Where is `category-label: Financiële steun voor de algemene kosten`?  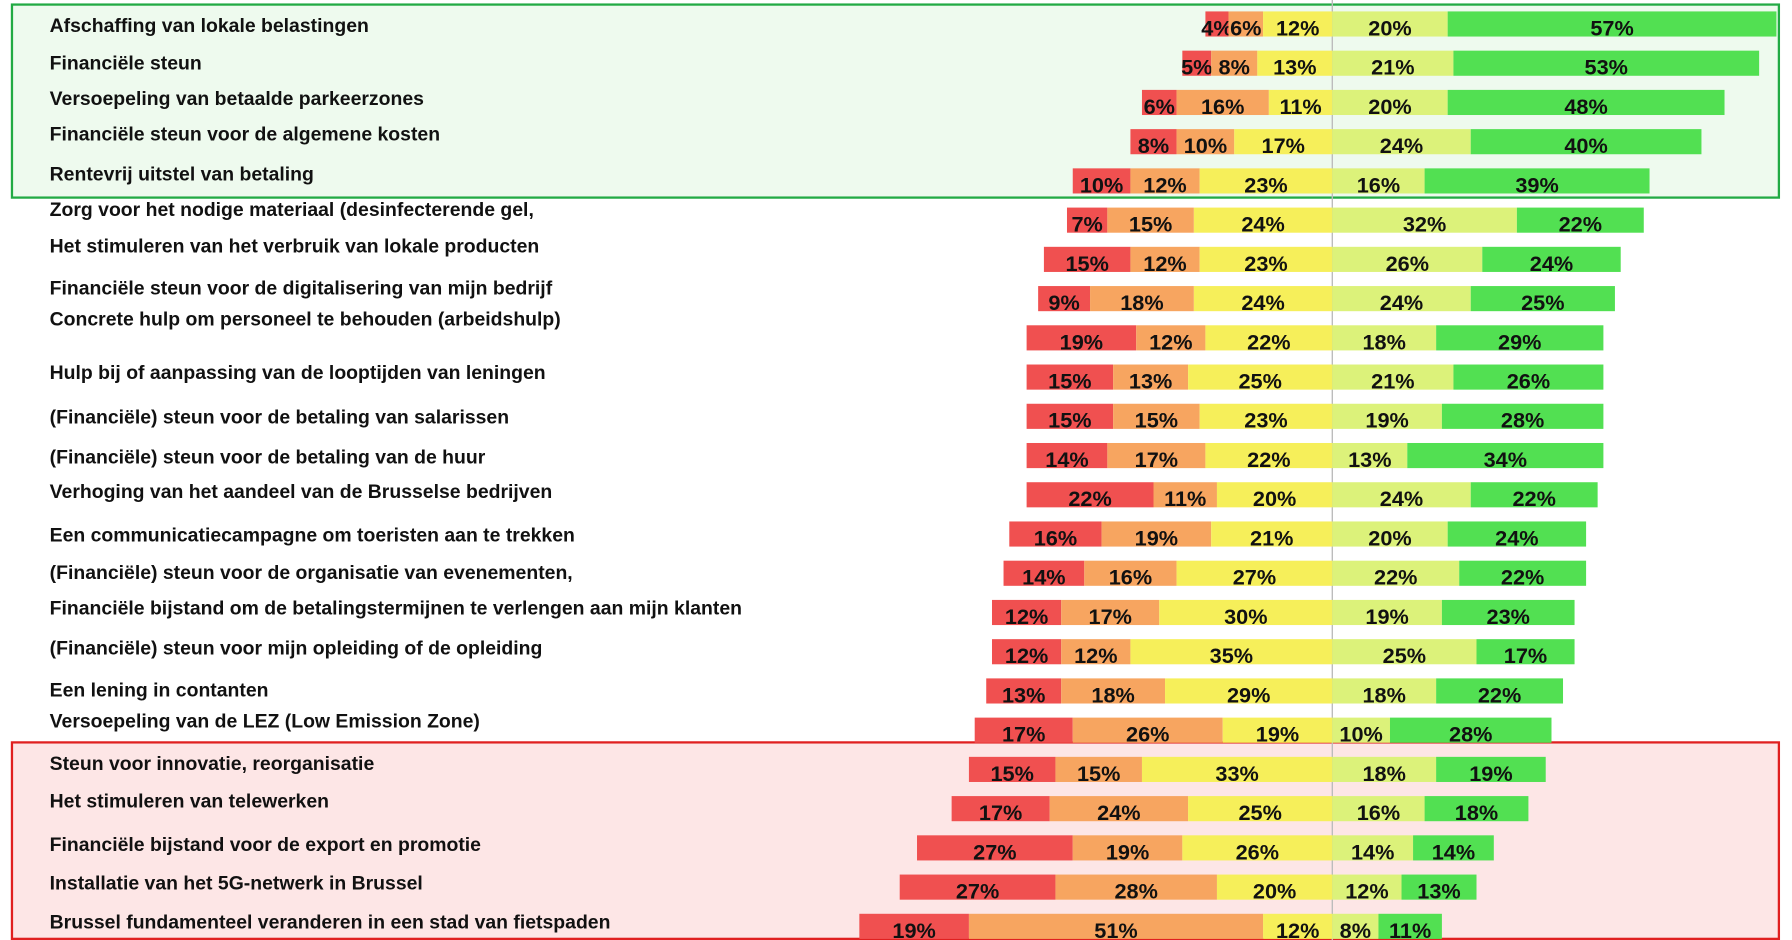
category-label: Financiële steun voor de algemene kosten is located at coordinates (245, 134).